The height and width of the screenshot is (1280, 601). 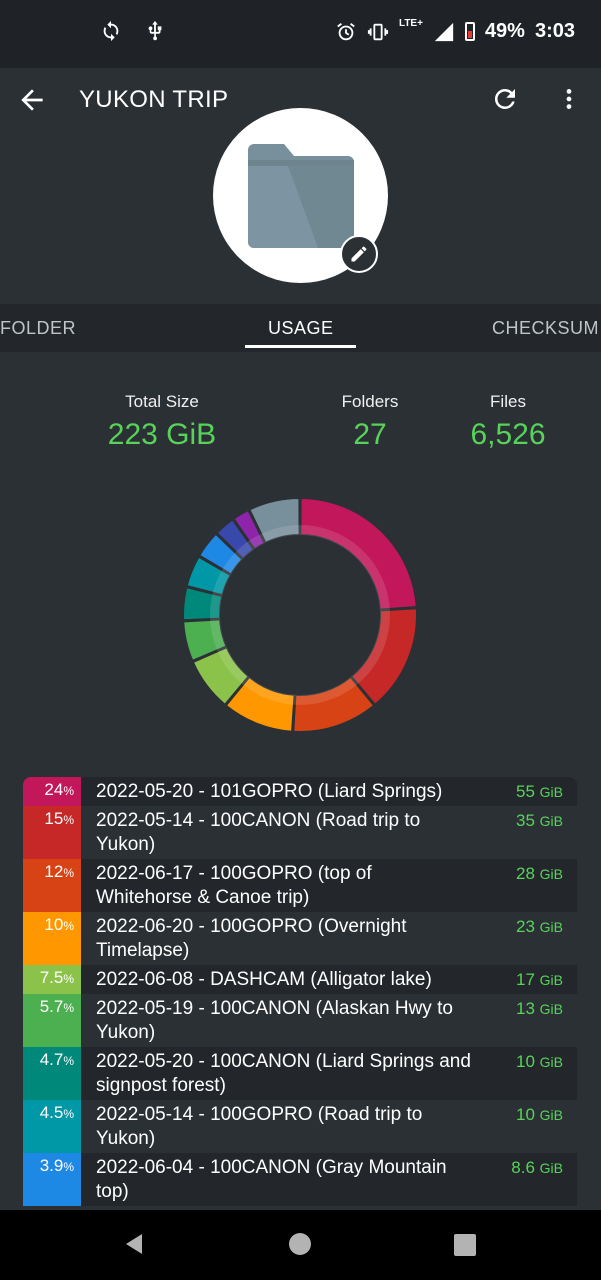 What do you see at coordinates (52, 938) in the screenshot?
I see `usage-percent: 10%` at bounding box center [52, 938].